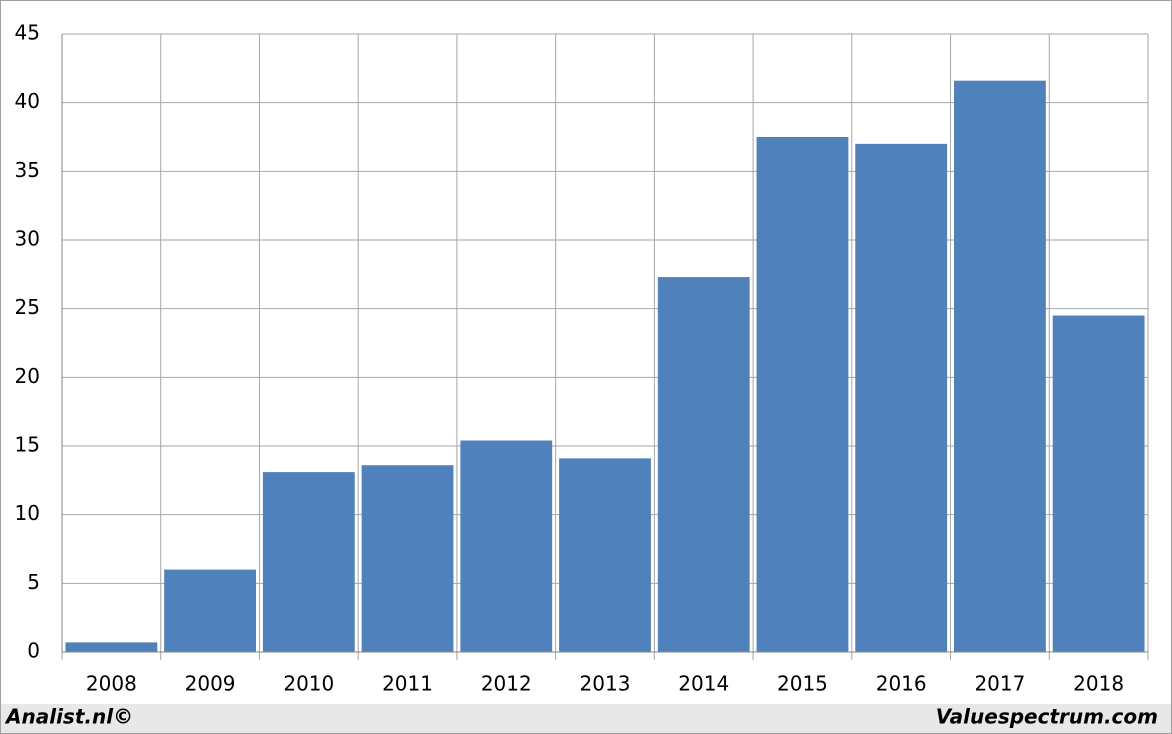 The image size is (1172, 734). I want to click on footer-left: Analist.nl©, so click(68, 717).